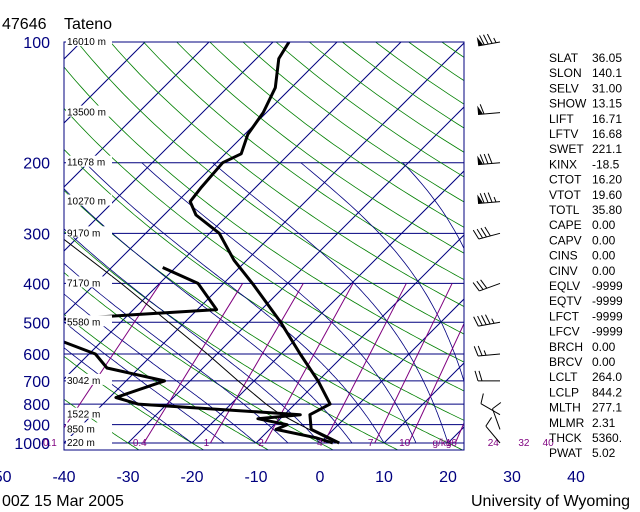 The width and height of the screenshot is (640, 512). What do you see at coordinates (81, 429) in the screenshot?
I see `height-label: 850 m` at bounding box center [81, 429].